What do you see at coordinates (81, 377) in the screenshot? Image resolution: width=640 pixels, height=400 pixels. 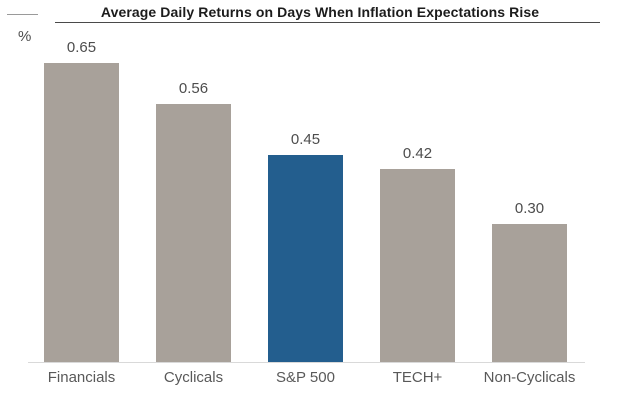 I see `category-label-financials: Financials` at bounding box center [81, 377].